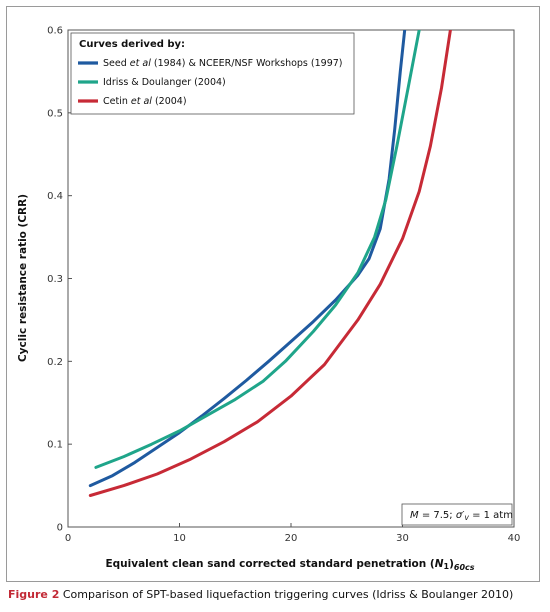 The height and width of the screenshot is (612, 550). Describe the element at coordinates (55, 196) in the screenshot. I see `y-tick-label: 0.4` at that location.